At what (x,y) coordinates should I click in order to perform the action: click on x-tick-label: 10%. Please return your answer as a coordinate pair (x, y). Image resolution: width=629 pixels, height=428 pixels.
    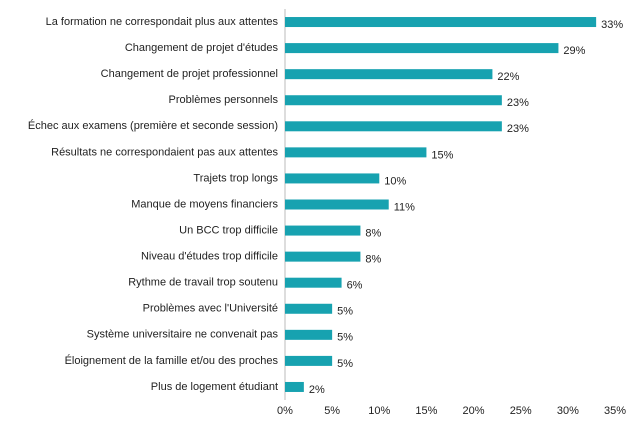
    Looking at the image, I should click on (379, 411).